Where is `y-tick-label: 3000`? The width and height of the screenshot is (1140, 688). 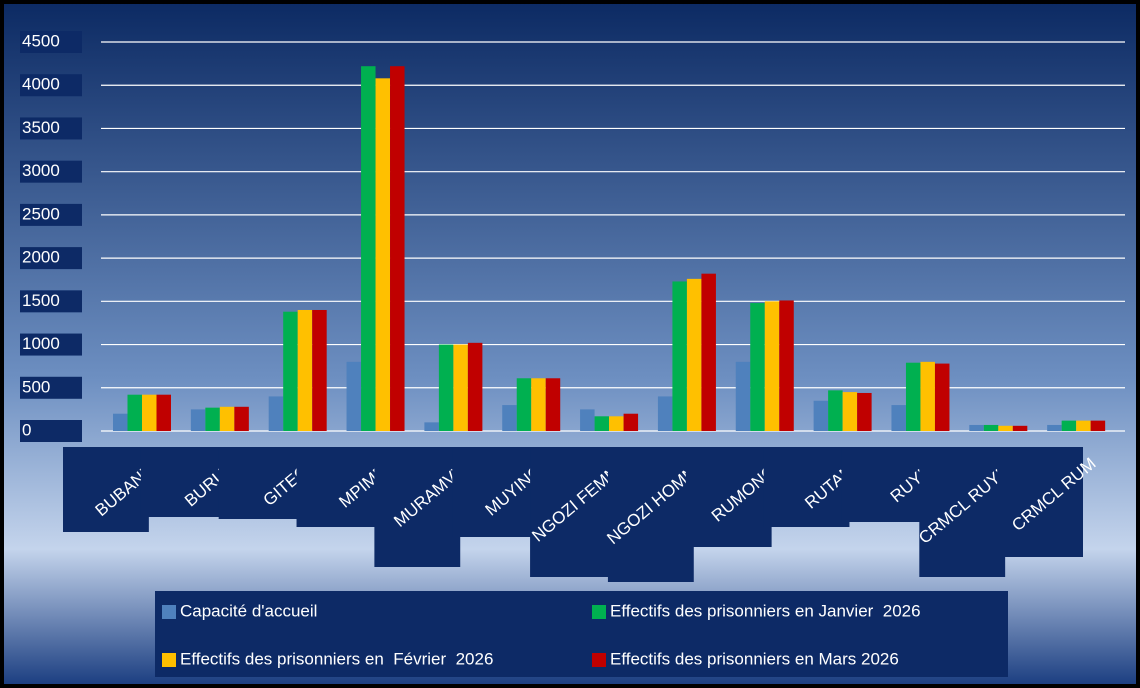
y-tick-label: 3000 is located at coordinates (41, 170).